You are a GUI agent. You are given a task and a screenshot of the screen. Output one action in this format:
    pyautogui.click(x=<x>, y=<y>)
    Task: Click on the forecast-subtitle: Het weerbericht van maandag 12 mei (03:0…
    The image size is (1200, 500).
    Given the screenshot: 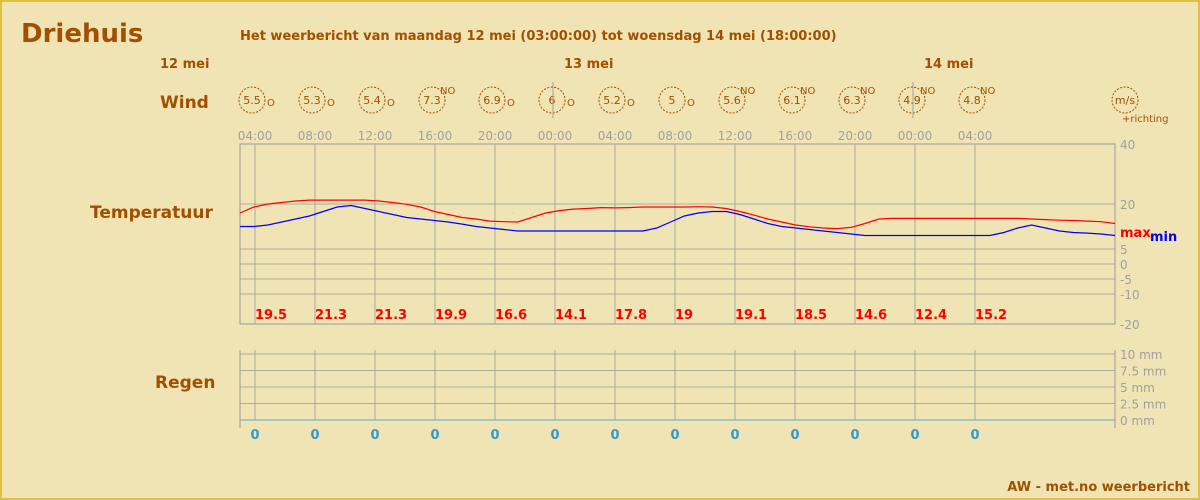 What is the action you would take?
    pyautogui.click(x=538, y=36)
    